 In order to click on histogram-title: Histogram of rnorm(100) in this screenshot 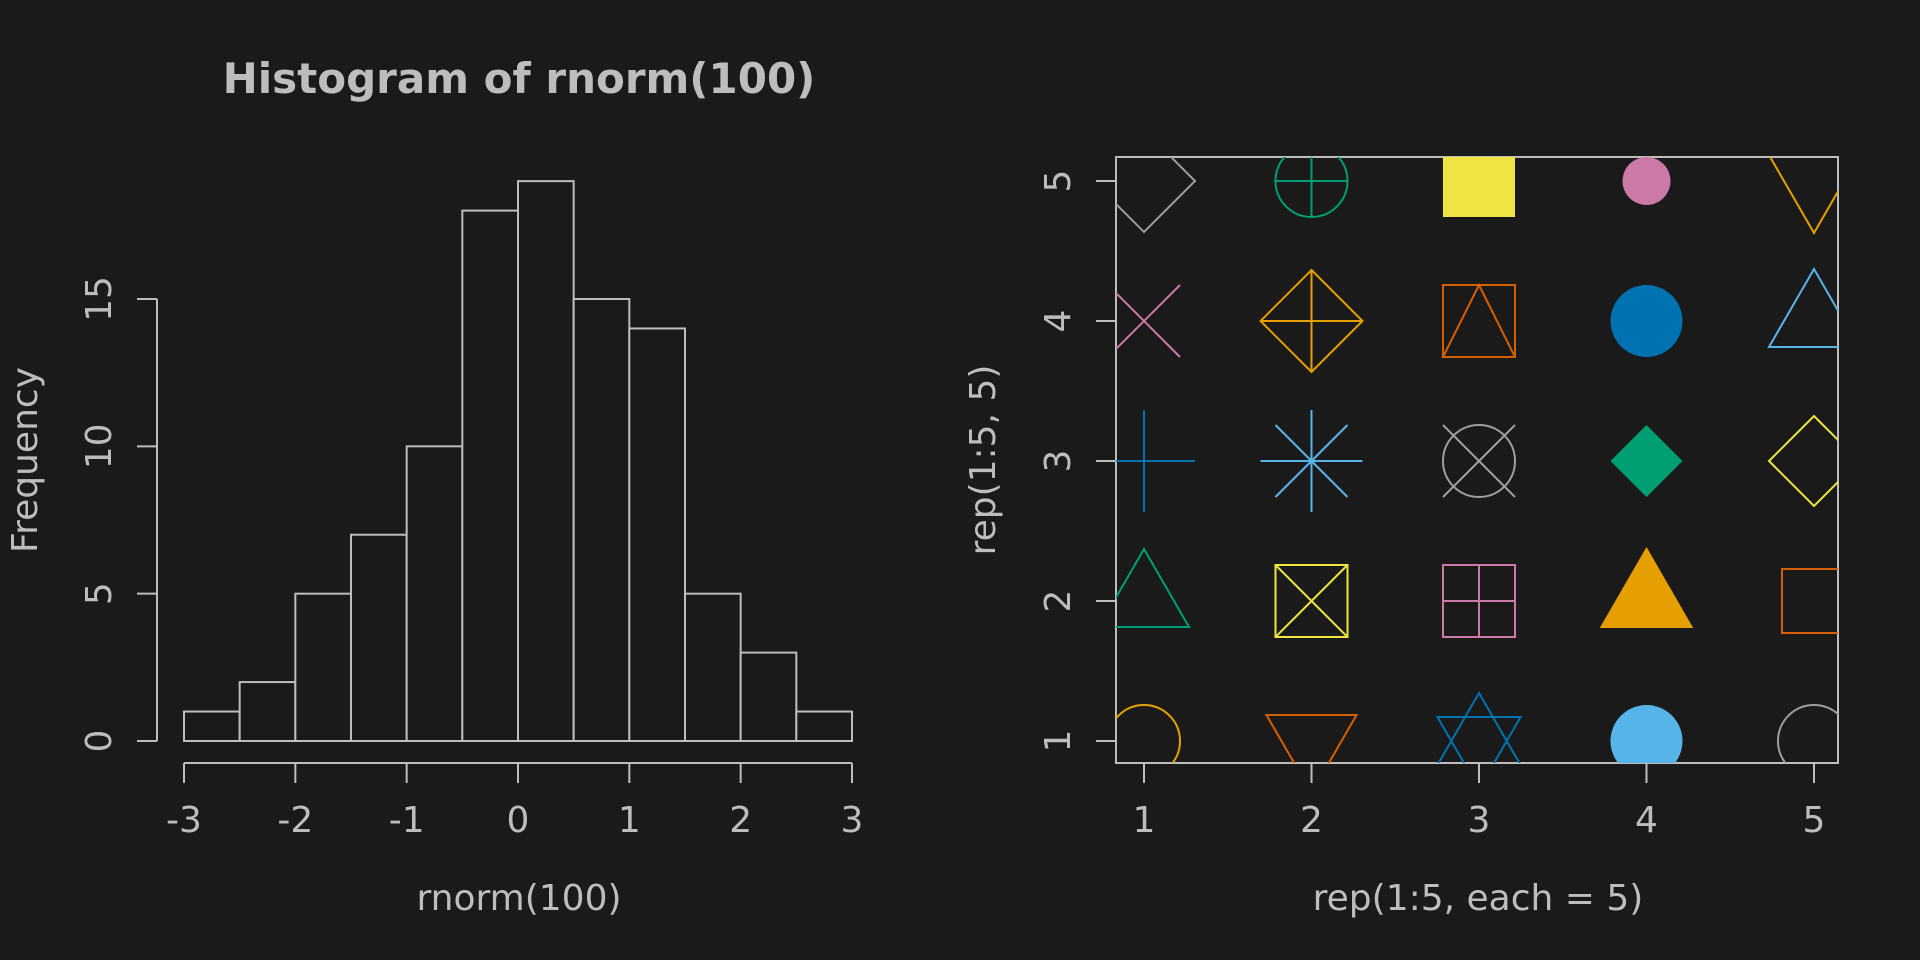, I will do `click(519, 78)`.